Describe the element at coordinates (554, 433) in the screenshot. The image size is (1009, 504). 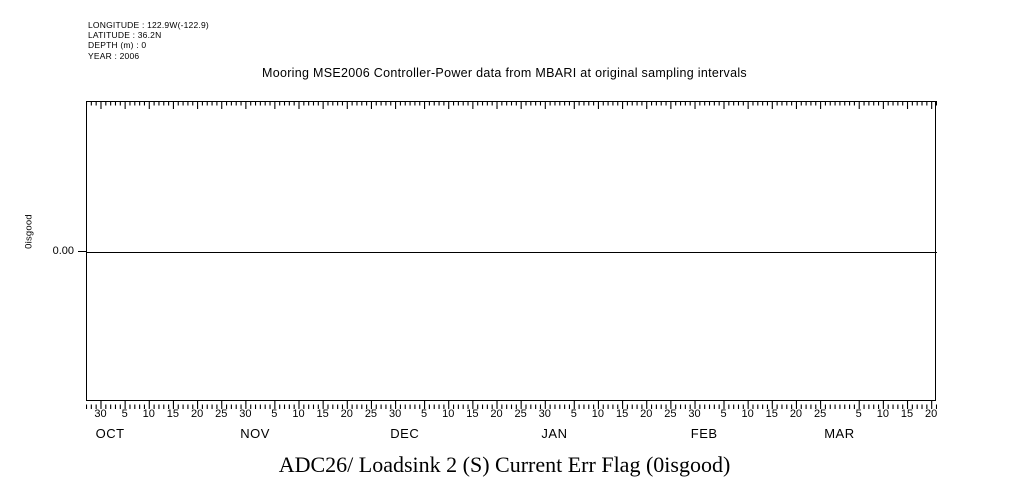
I see `x-axis-month-label: JAN` at that location.